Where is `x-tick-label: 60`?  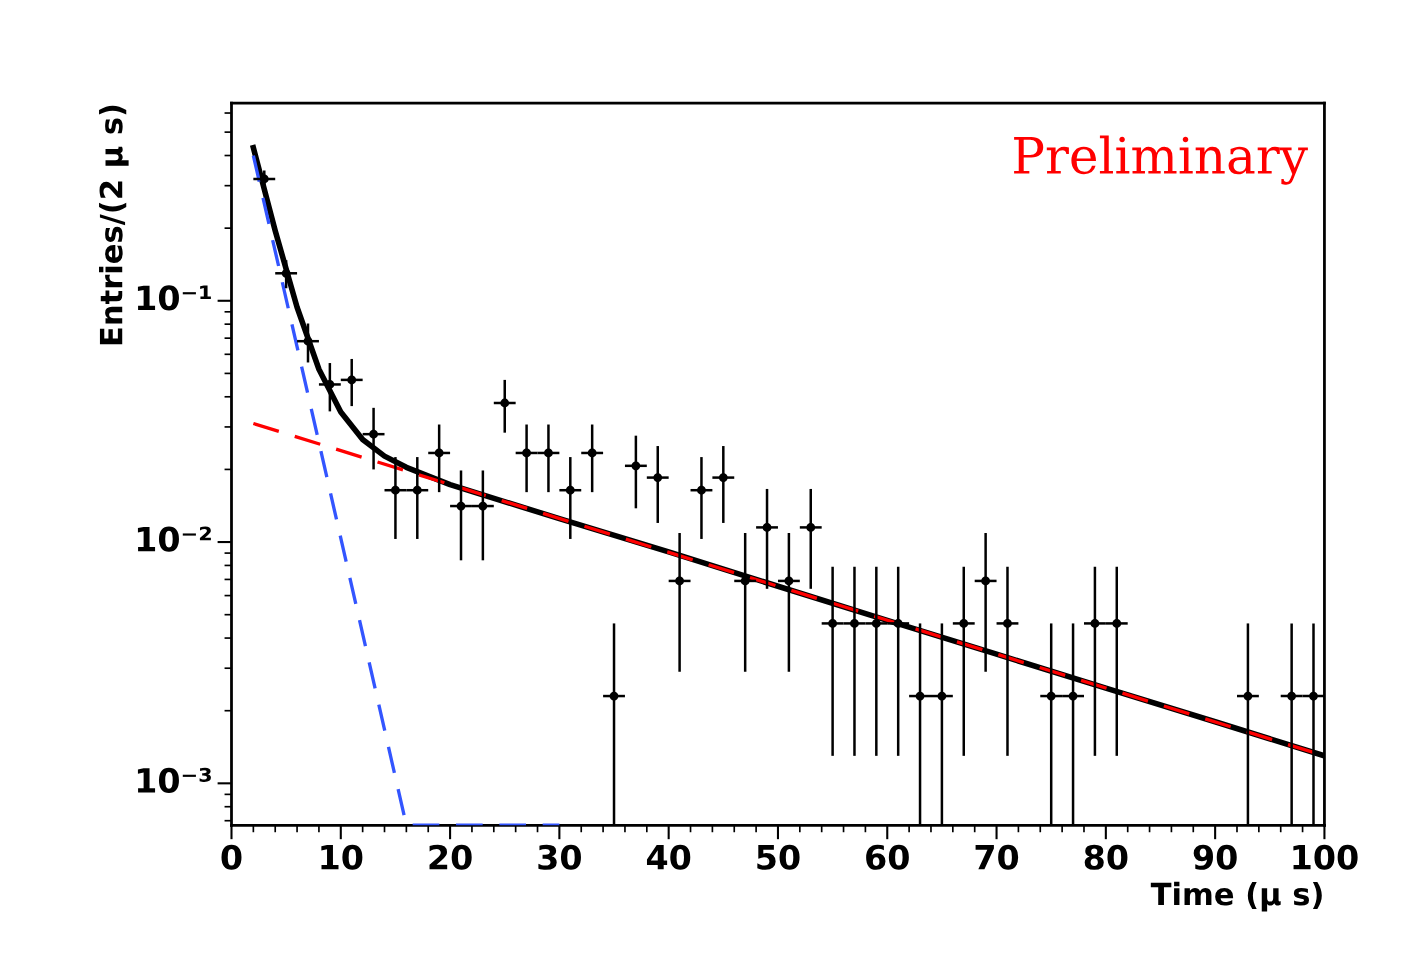 x-tick-label: 60 is located at coordinates (887, 857).